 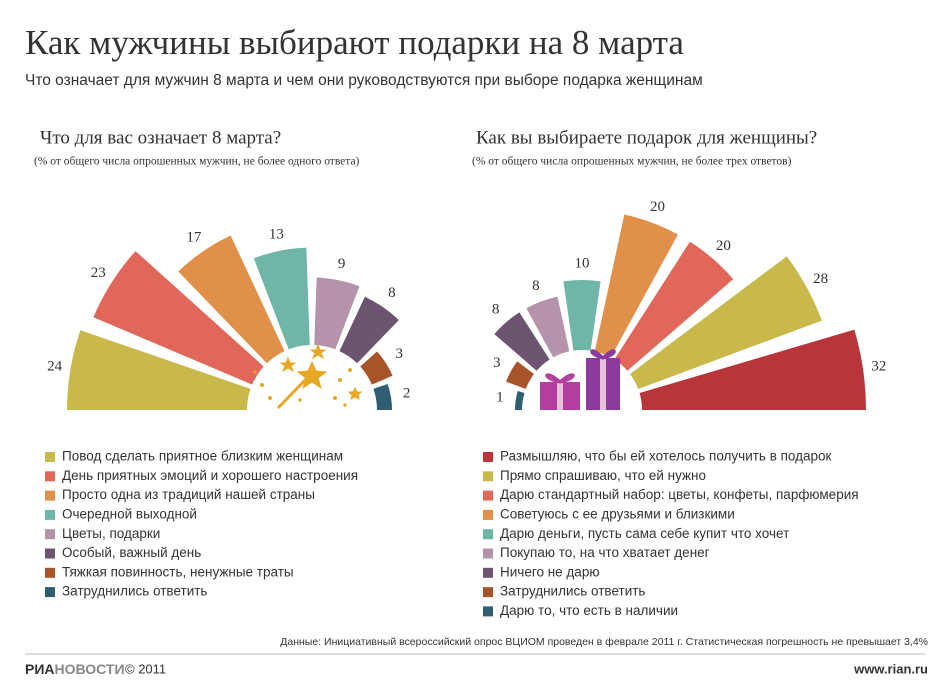 I want to click on legend-label: Покупаю то, на что хватает денег, so click(x=605, y=552).